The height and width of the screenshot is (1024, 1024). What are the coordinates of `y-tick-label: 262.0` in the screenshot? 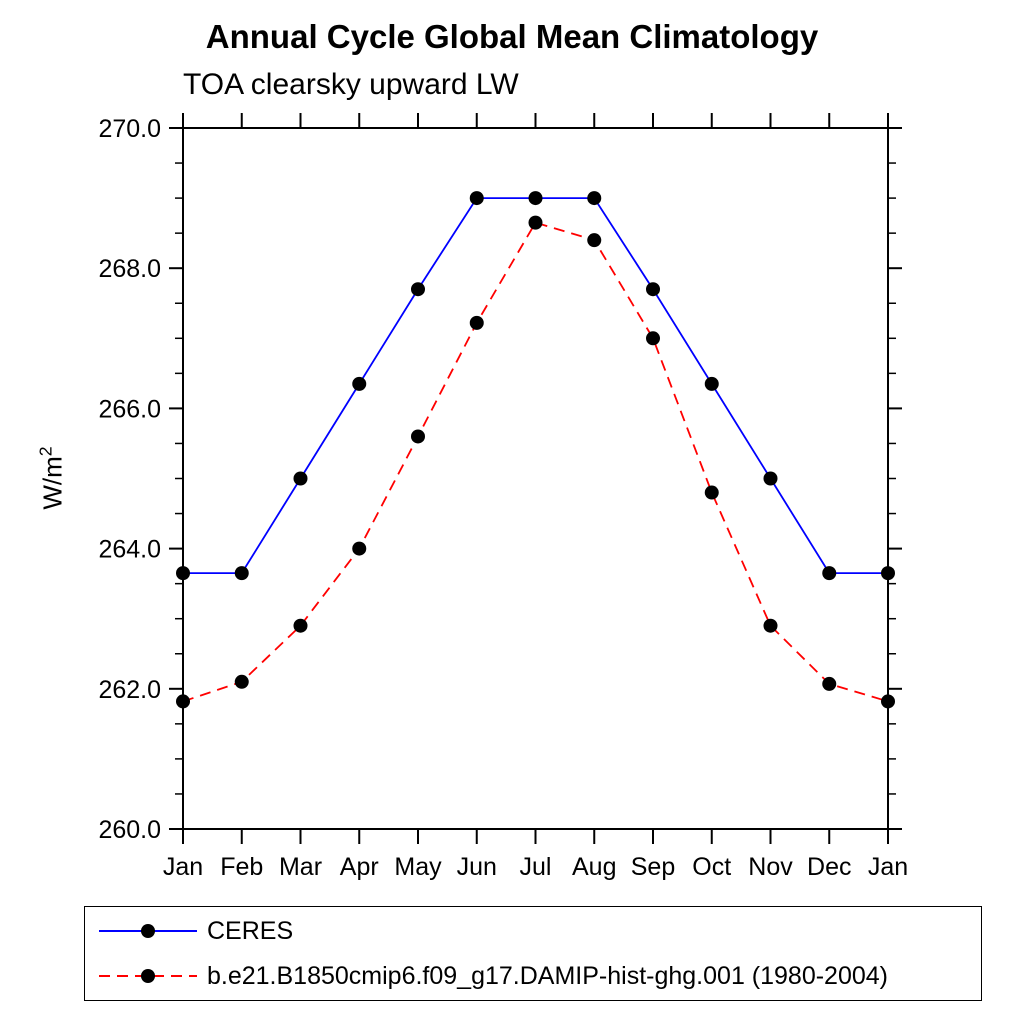 It's located at (129, 690).